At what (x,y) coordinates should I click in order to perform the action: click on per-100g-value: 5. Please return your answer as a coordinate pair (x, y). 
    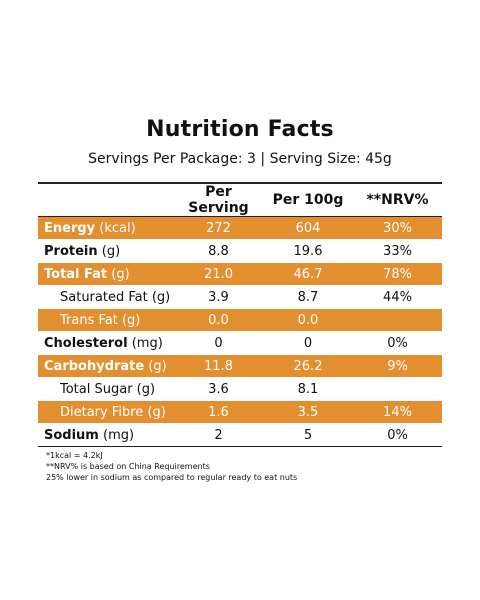
    Looking at the image, I should click on (308, 435).